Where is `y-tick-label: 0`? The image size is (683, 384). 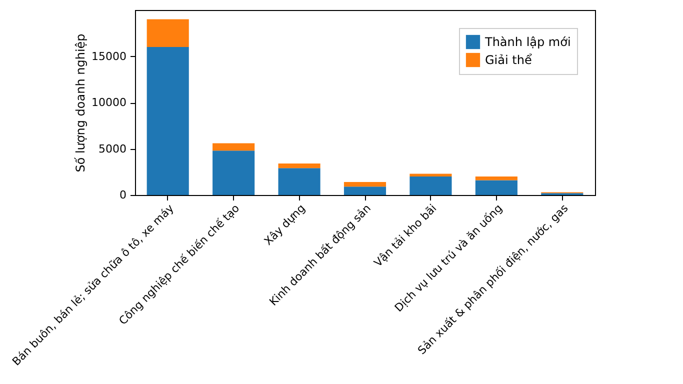 y-tick-label: 0 is located at coordinates (123, 195).